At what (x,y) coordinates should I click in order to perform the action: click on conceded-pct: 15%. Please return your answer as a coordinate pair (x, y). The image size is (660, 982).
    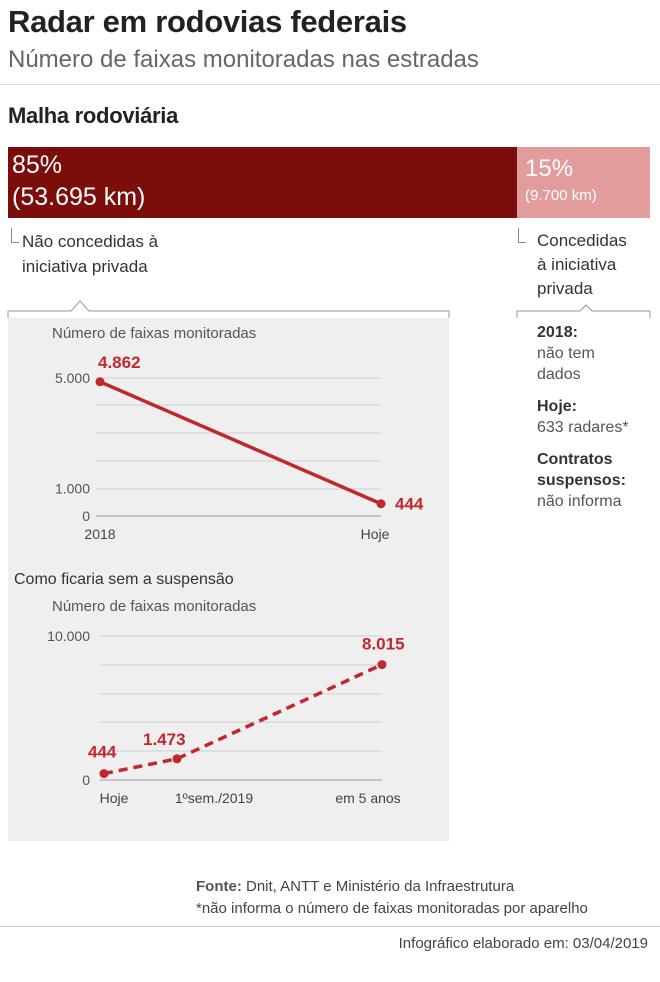
    Looking at the image, I should click on (549, 168).